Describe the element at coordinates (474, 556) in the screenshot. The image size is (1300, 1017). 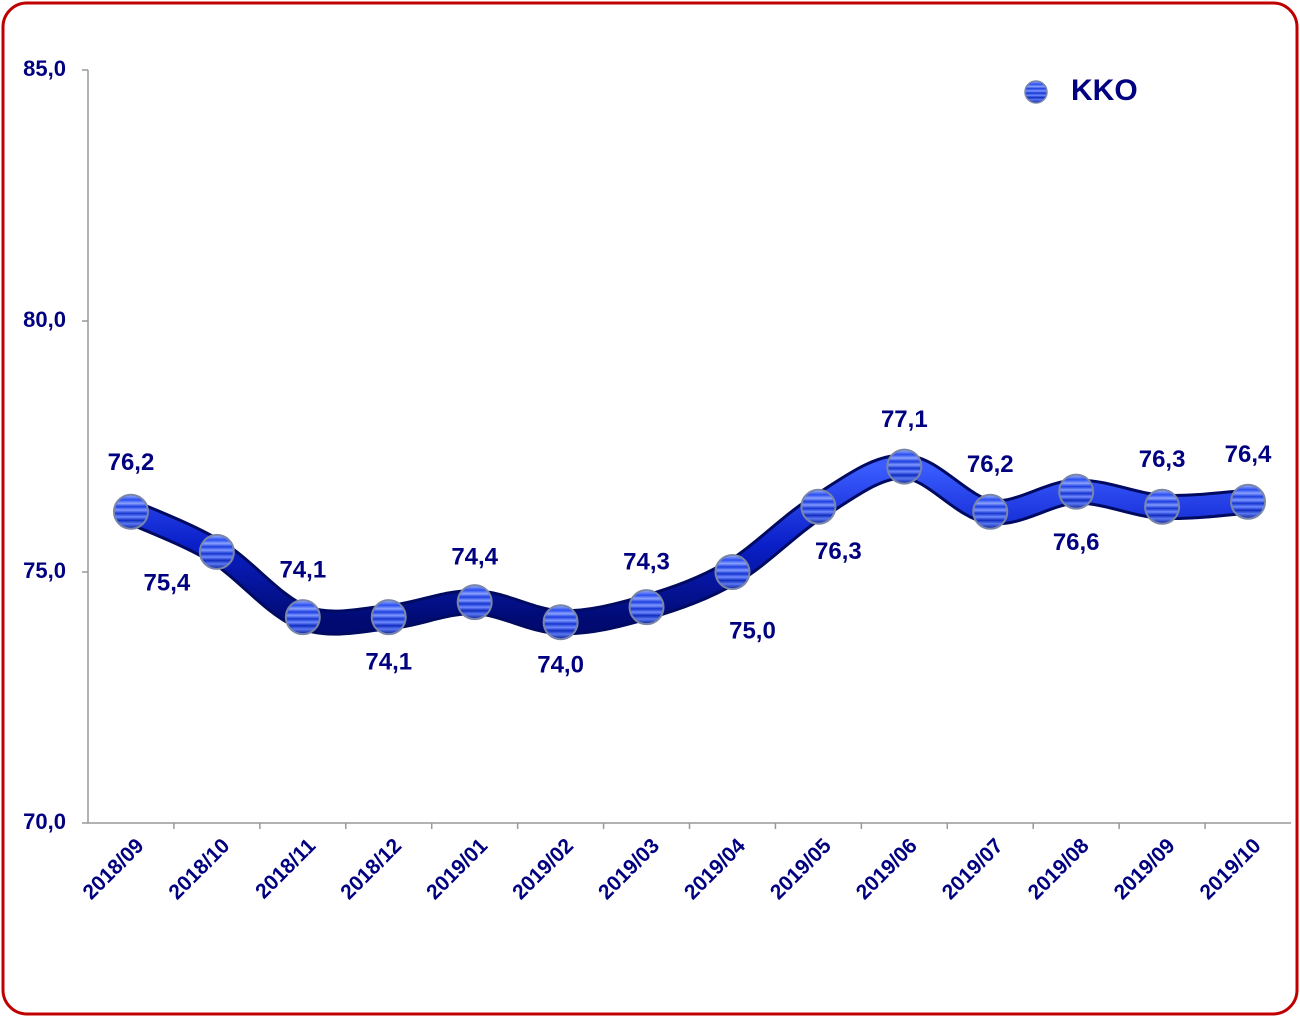
I see `data-label: 74,4` at that location.